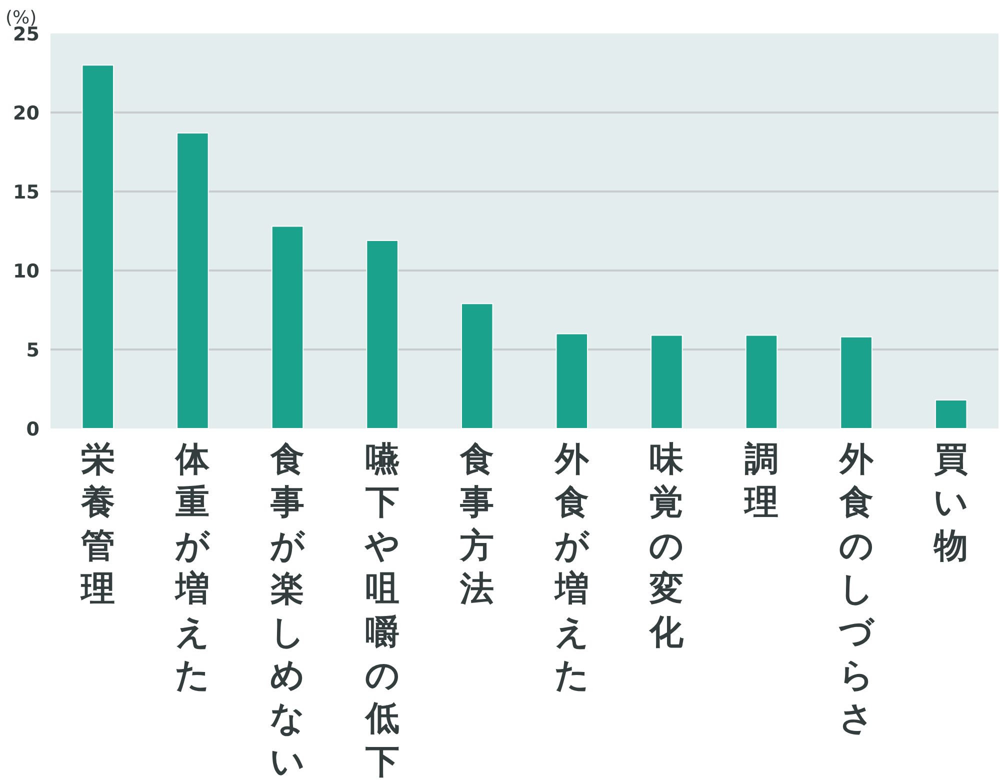  Describe the element at coordinates (26, 113) in the screenshot. I see `y-tick-label: 20` at that location.